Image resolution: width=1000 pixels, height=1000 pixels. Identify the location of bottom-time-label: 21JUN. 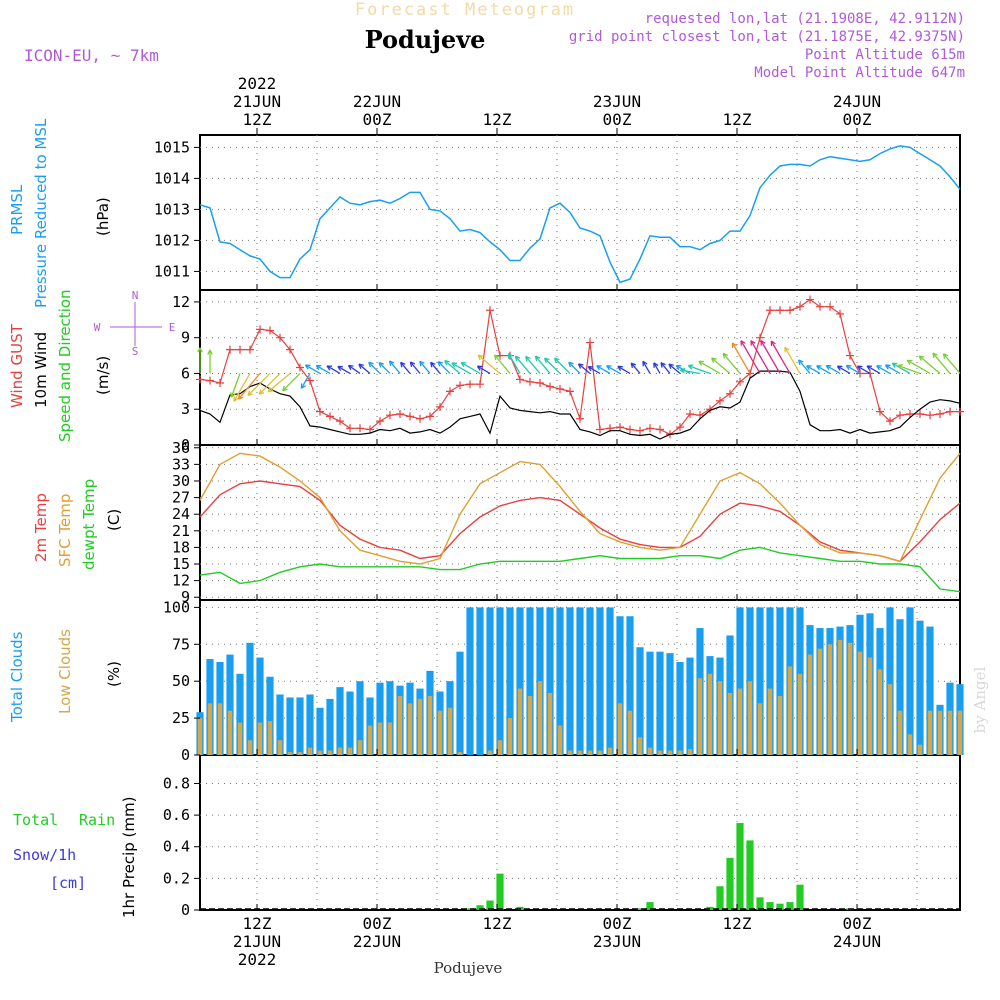
(257, 941).